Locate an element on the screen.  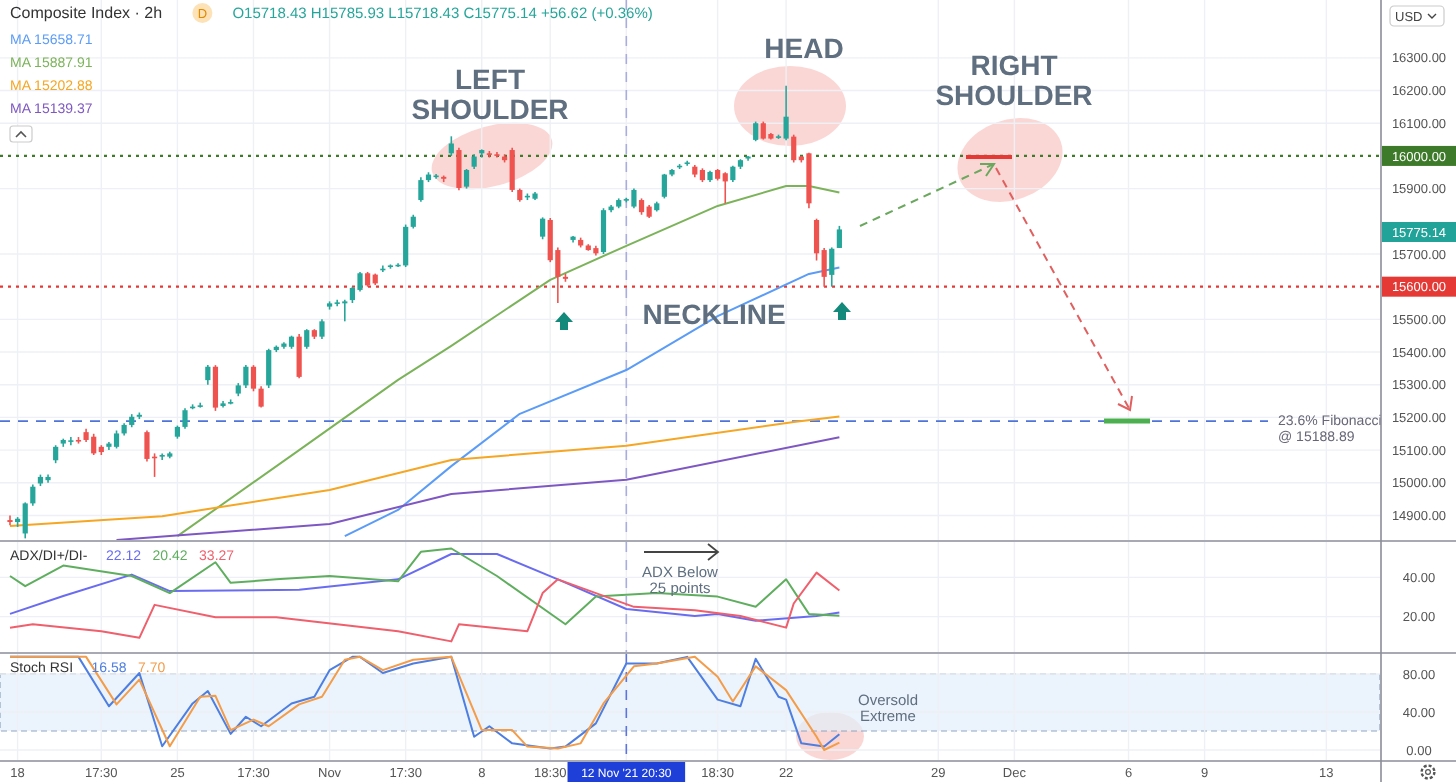
annotation: HEAD is located at coordinates (804, 47).